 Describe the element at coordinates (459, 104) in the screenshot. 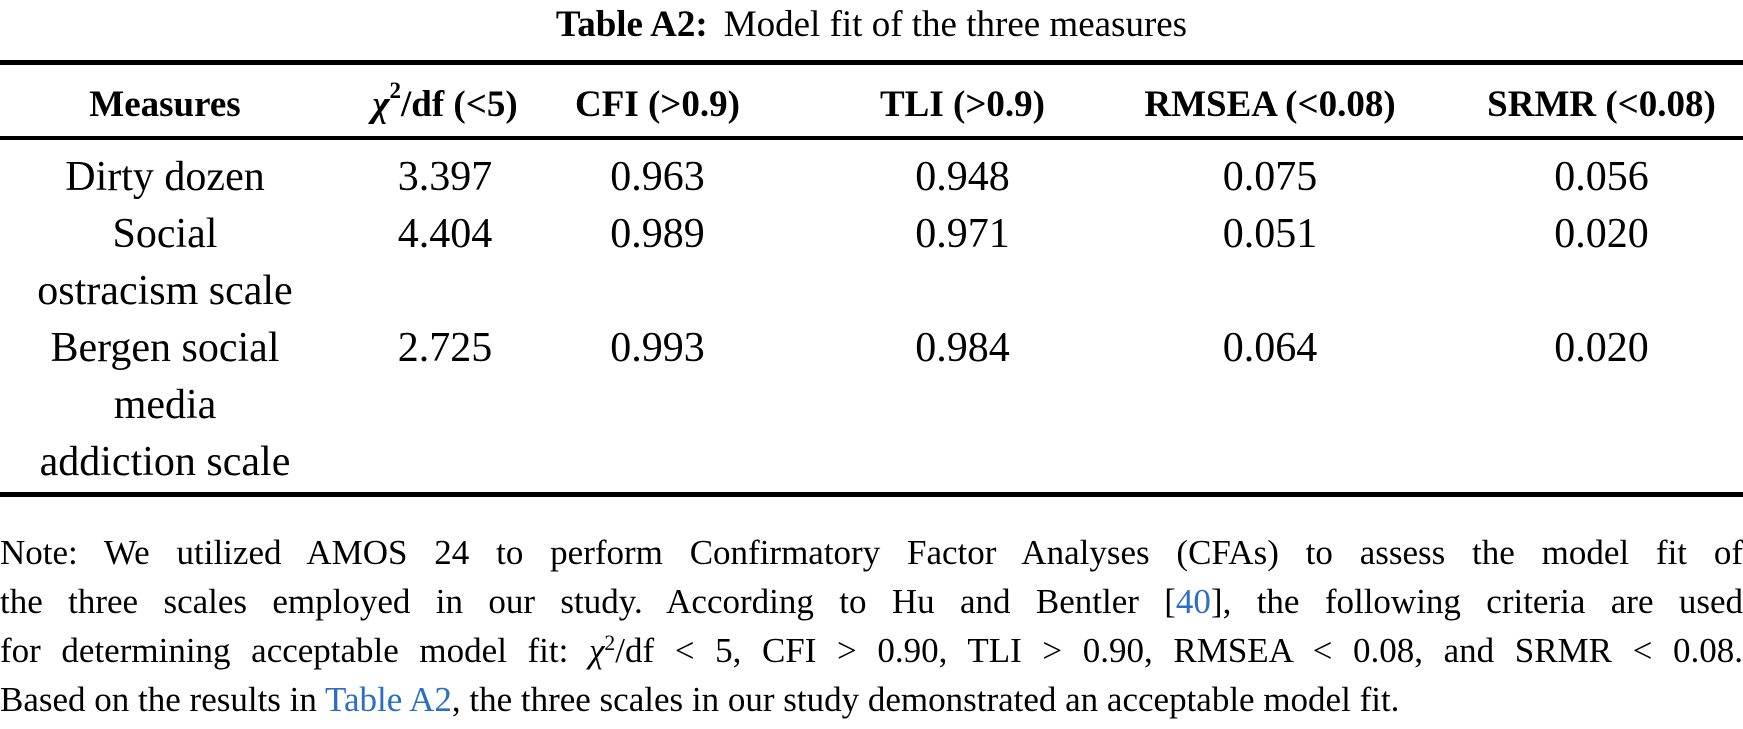

I see `chi-header-rest: /df (<5)` at that location.